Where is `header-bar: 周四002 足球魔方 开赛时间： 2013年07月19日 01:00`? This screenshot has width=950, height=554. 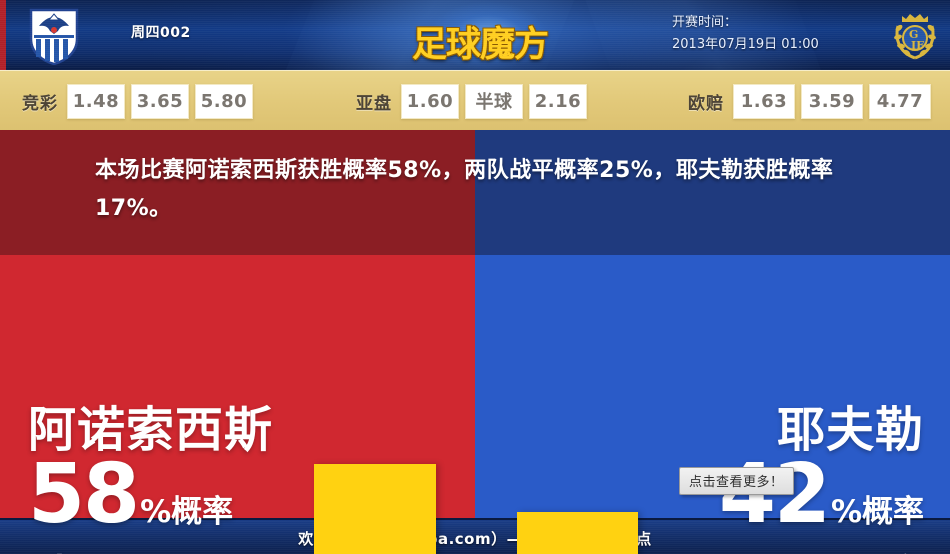
header-bar: 周四002 足球魔方 开赛时间： 2013年07月19日 01:00 is located at coordinates (475, 35).